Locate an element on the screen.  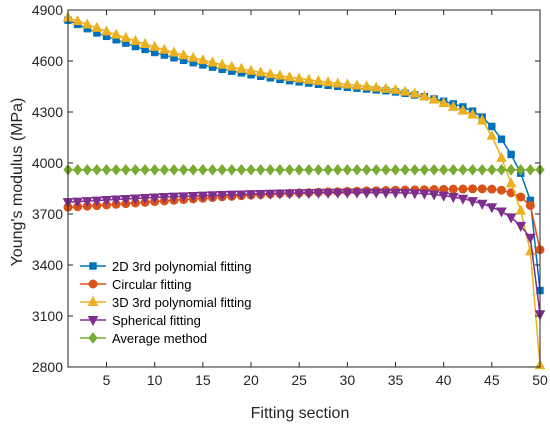
x-tick-label: 15 is located at coordinates (203, 380).